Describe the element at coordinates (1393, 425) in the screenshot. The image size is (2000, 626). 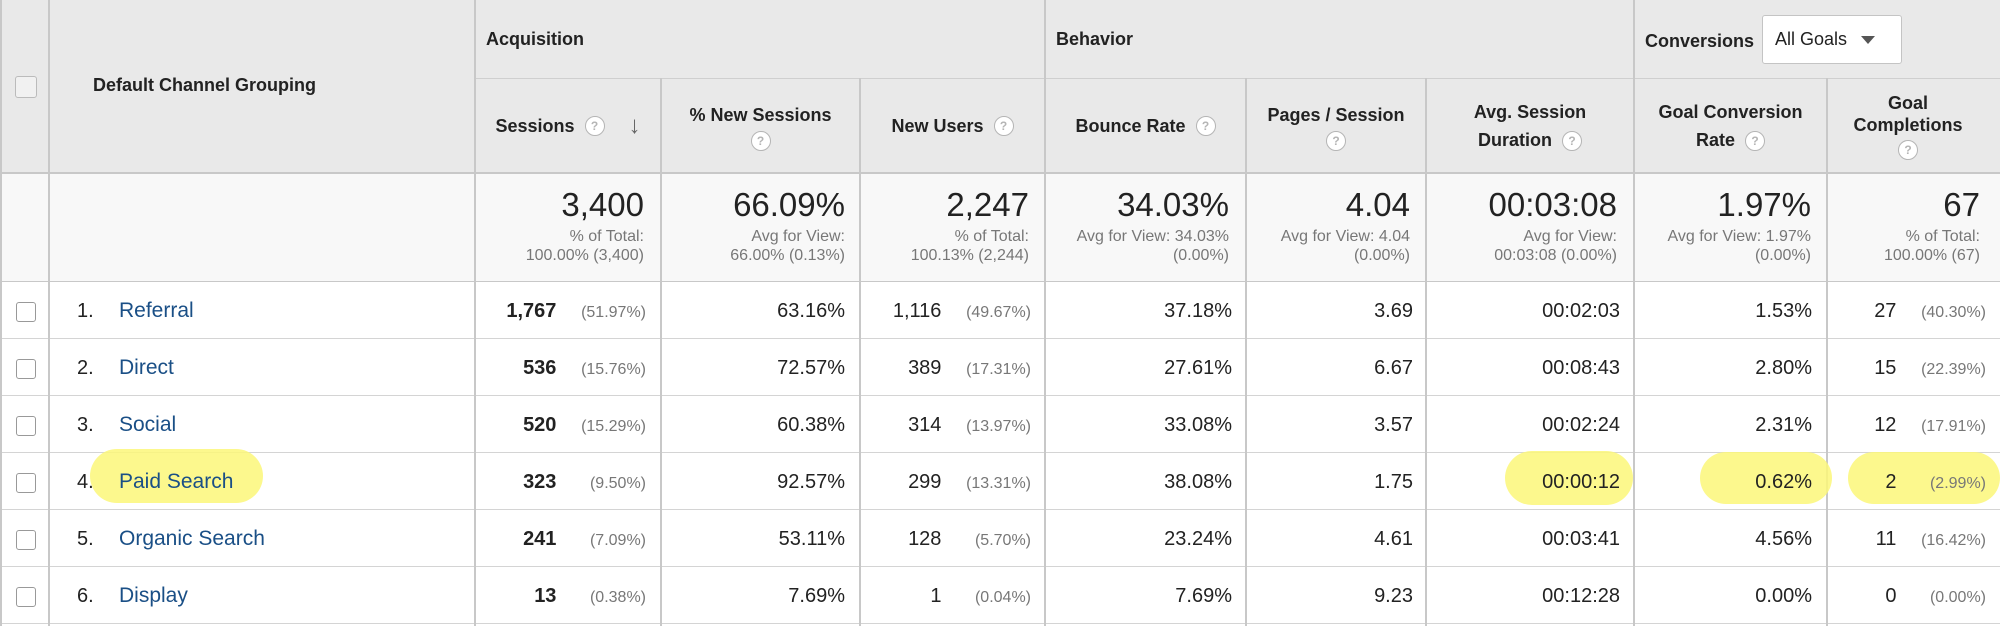
I see `cell-pages-session: 3.57` at that location.